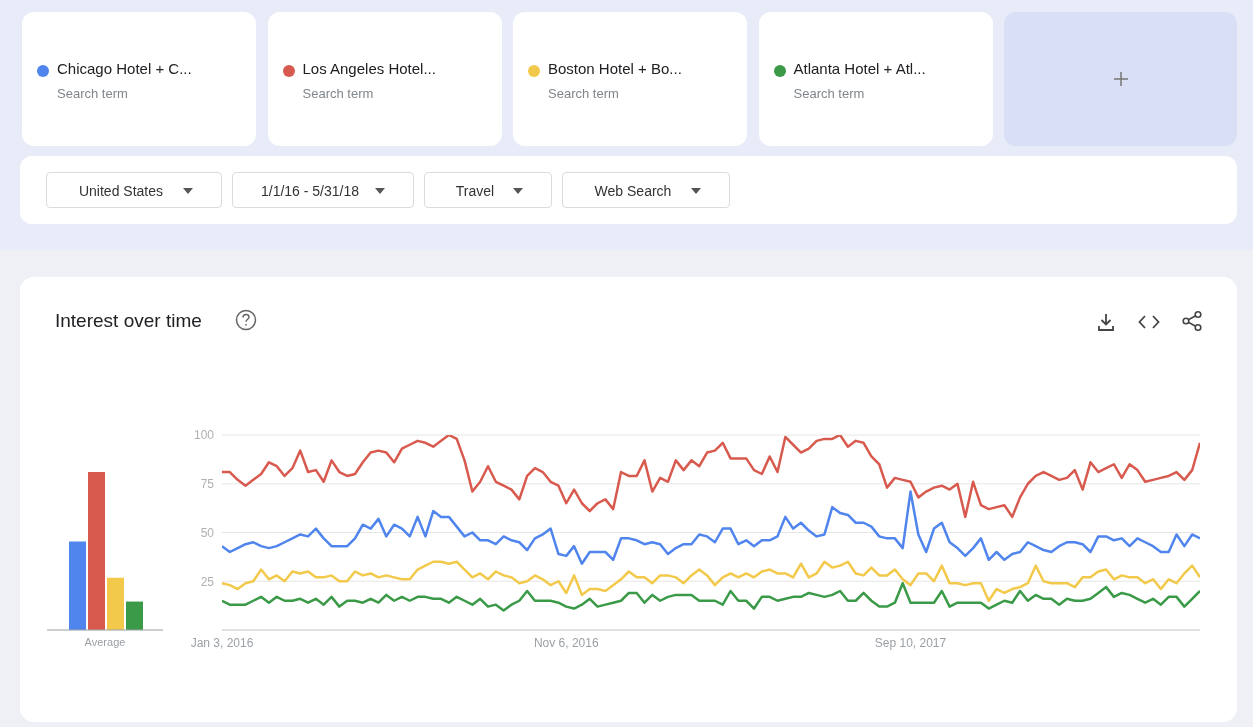 The height and width of the screenshot is (727, 1253). What do you see at coordinates (633, 191) in the screenshot?
I see `text: Web Search` at bounding box center [633, 191].